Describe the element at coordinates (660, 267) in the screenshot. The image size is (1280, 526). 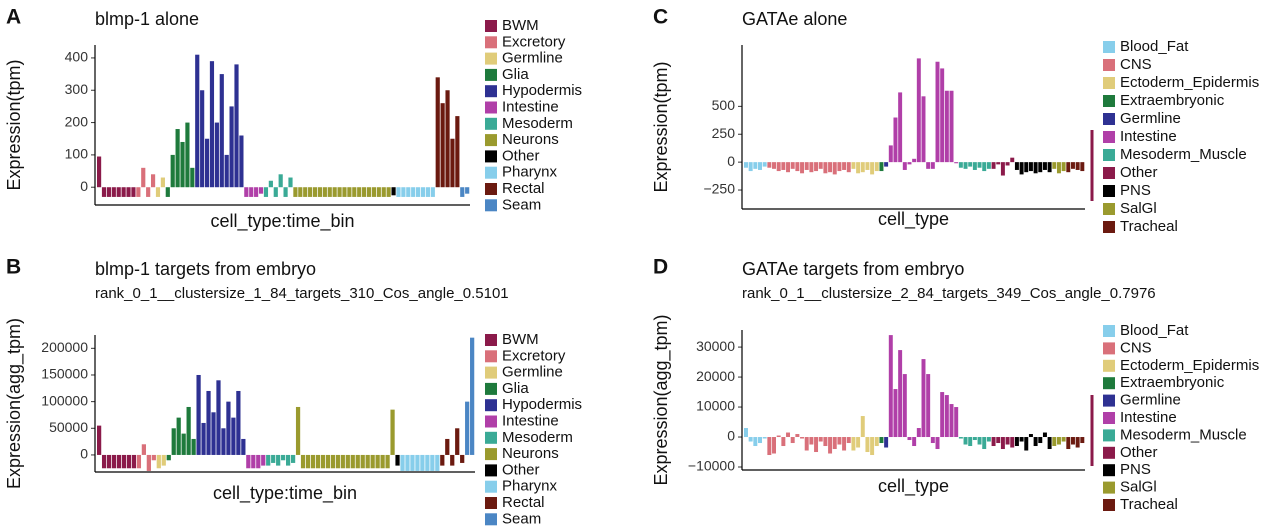
I see `panel-letter: D` at that location.